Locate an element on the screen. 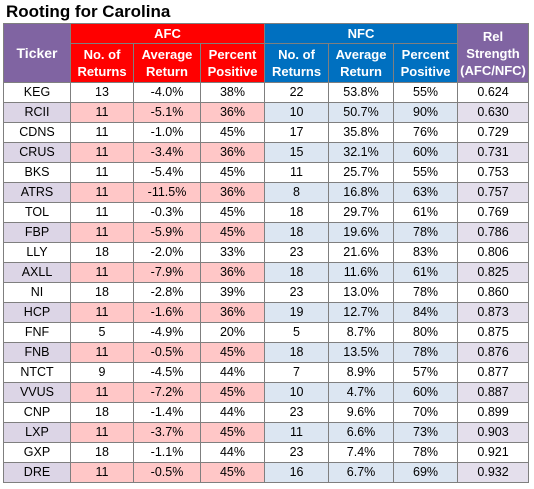  afc-average-cell: -2.0% is located at coordinates (167, 252).